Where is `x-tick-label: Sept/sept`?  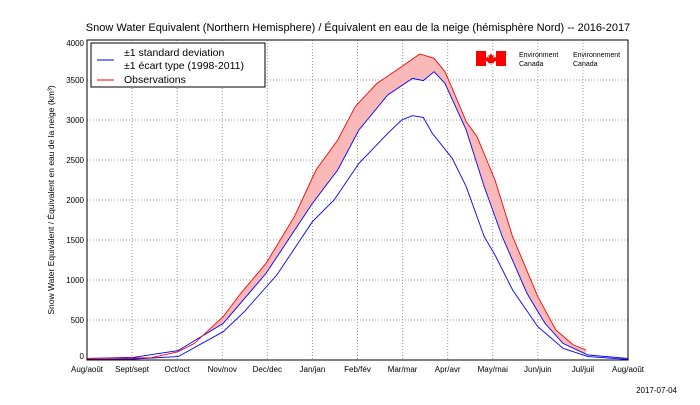 x-tick-label: Sept/sept is located at coordinates (132, 369).